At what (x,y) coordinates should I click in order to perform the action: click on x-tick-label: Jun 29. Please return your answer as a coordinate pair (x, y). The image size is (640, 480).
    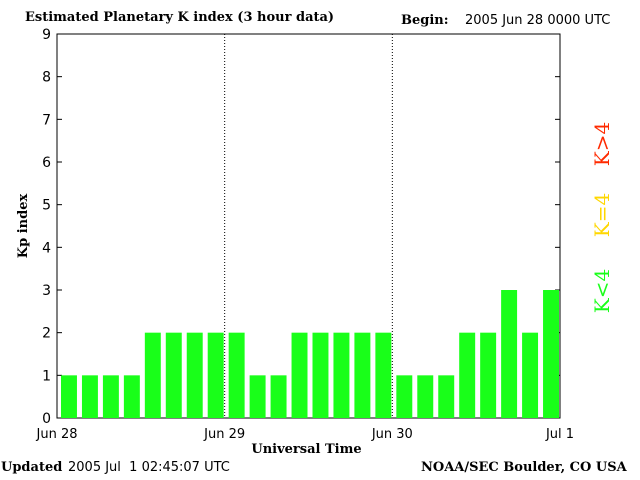
    Looking at the image, I should click on (224, 434).